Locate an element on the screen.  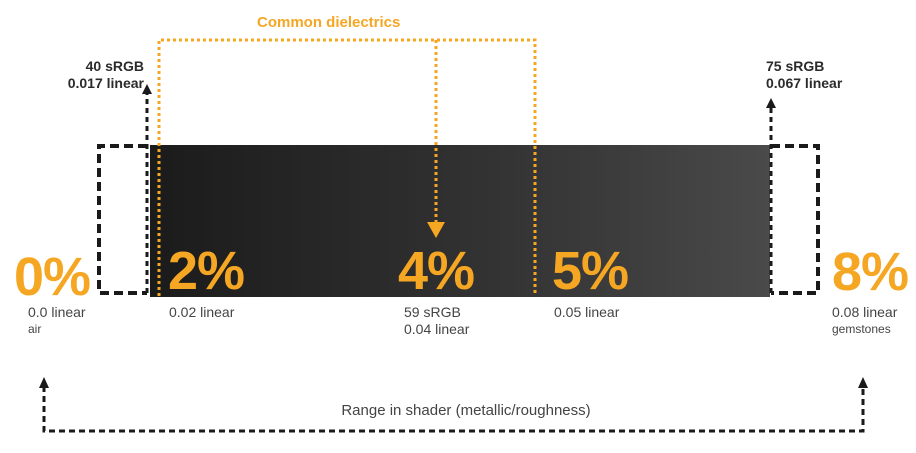
right-marker-srgb: 75 sRGB is located at coordinates (795, 66).